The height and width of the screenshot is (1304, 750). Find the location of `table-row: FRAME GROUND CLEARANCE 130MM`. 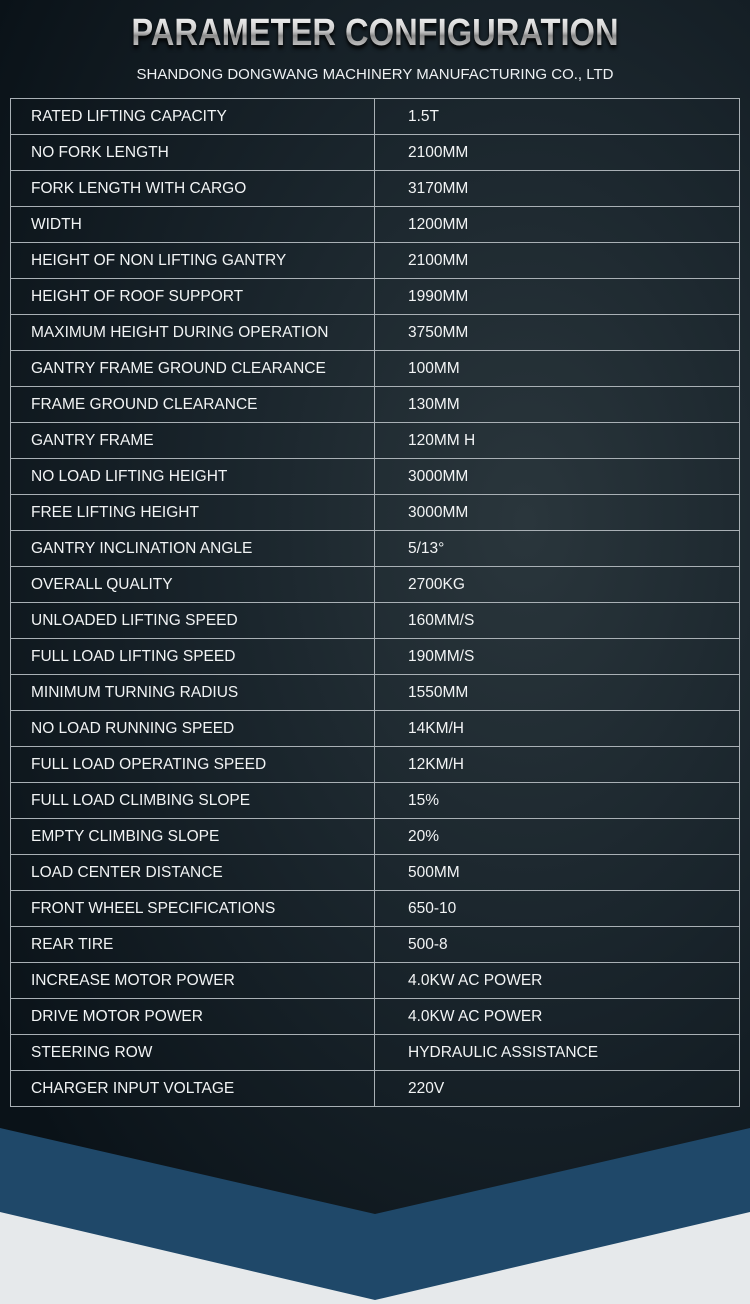

table-row: FRAME GROUND CLEARANCE 130MM is located at coordinates (375, 404).